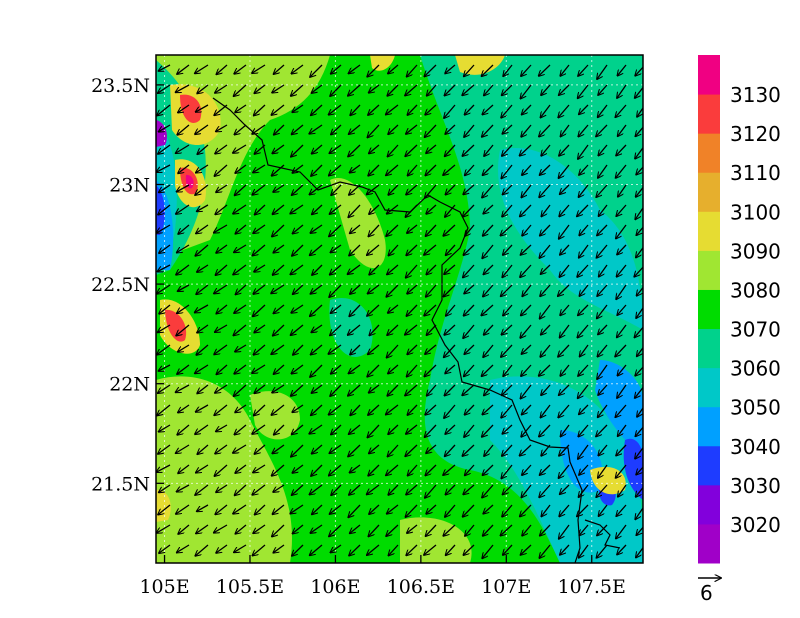 This screenshot has height=618, width=800. I want to click on colorbar-label: 3060, so click(755, 369).